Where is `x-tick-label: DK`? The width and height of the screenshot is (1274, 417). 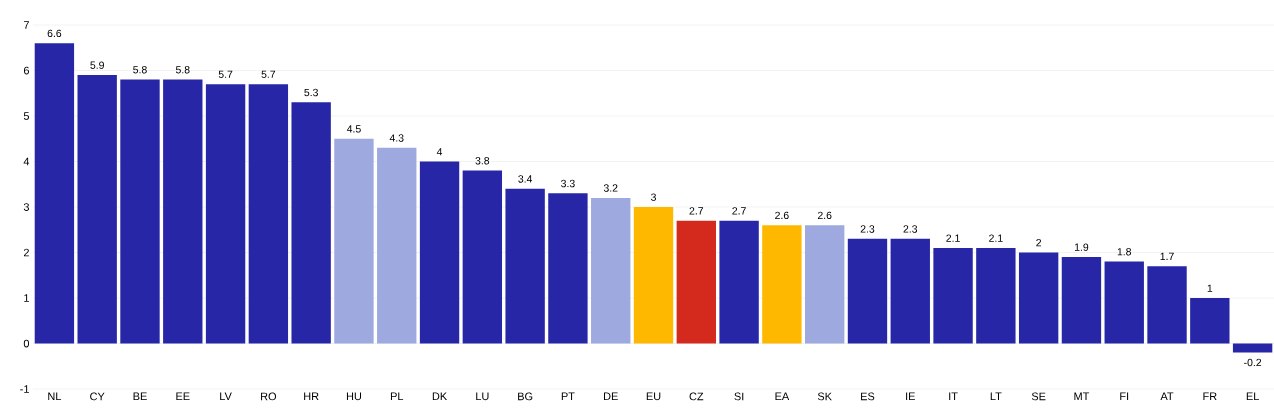
x-tick-label: DK is located at coordinates (440, 396).